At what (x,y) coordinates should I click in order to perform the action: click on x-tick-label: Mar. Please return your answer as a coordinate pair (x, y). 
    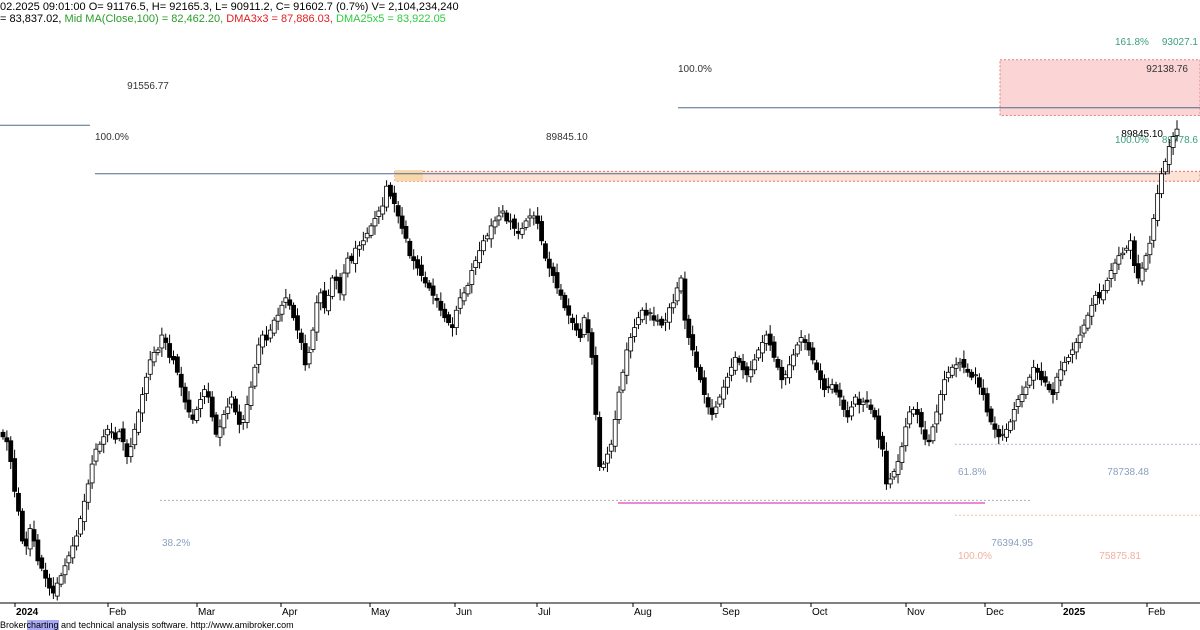
    Looking at the image, I should click on (207, 612).